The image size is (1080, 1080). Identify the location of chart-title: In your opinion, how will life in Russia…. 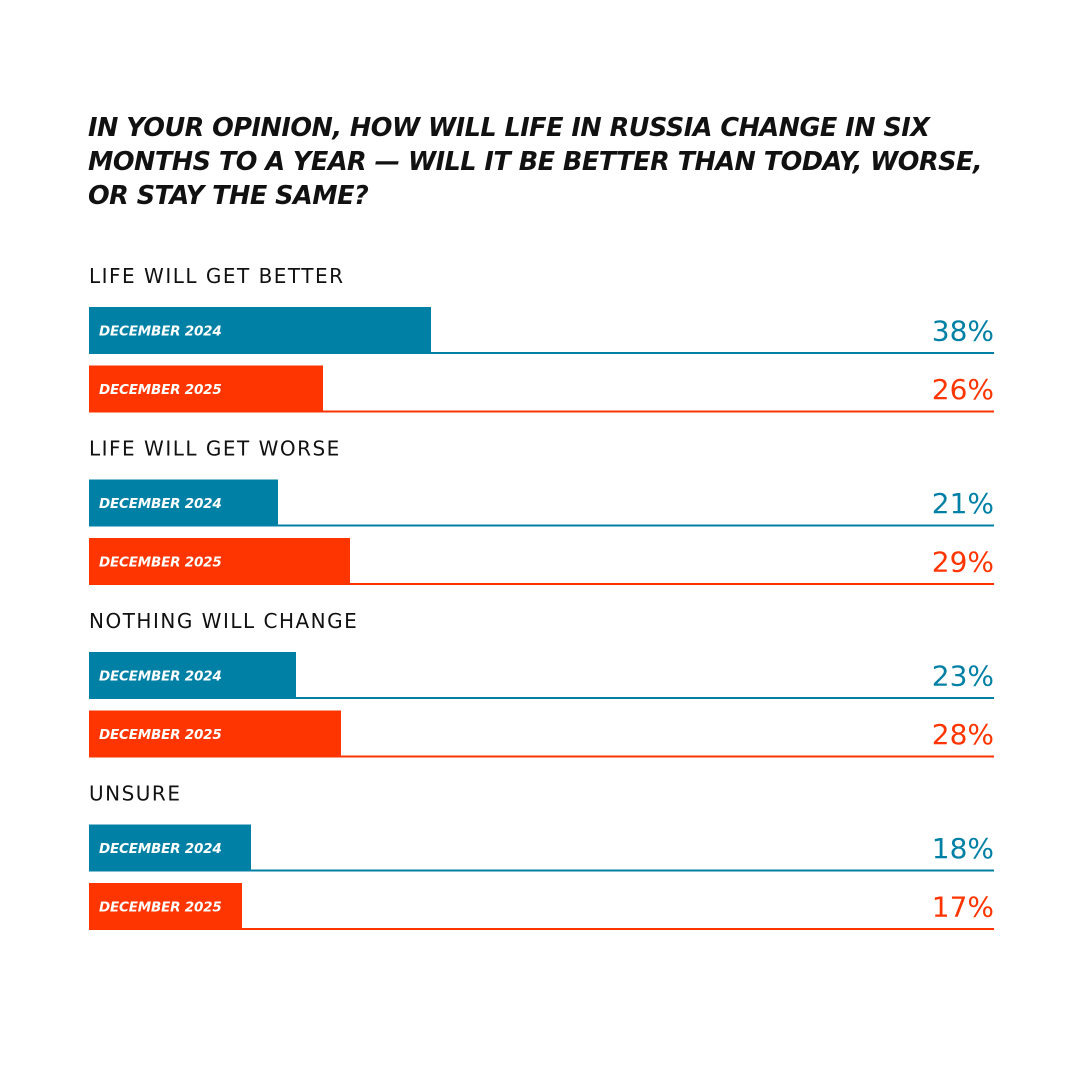
(535, 162).